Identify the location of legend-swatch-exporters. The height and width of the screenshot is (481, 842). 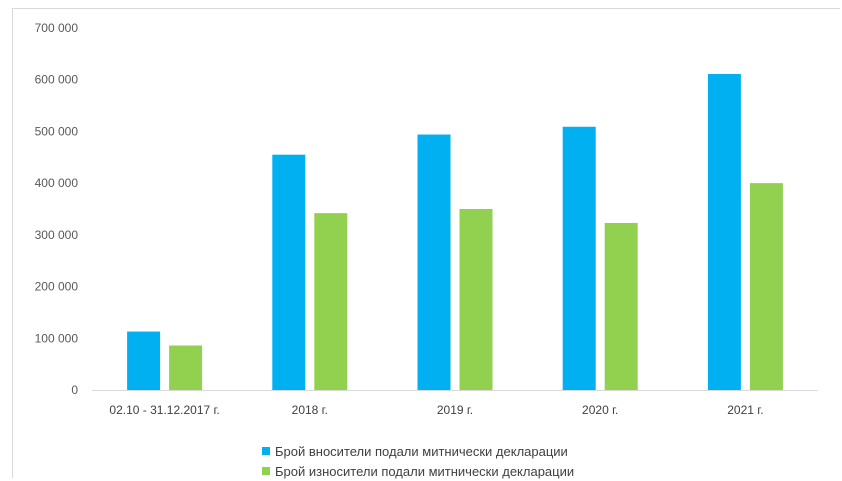
(266, 471).